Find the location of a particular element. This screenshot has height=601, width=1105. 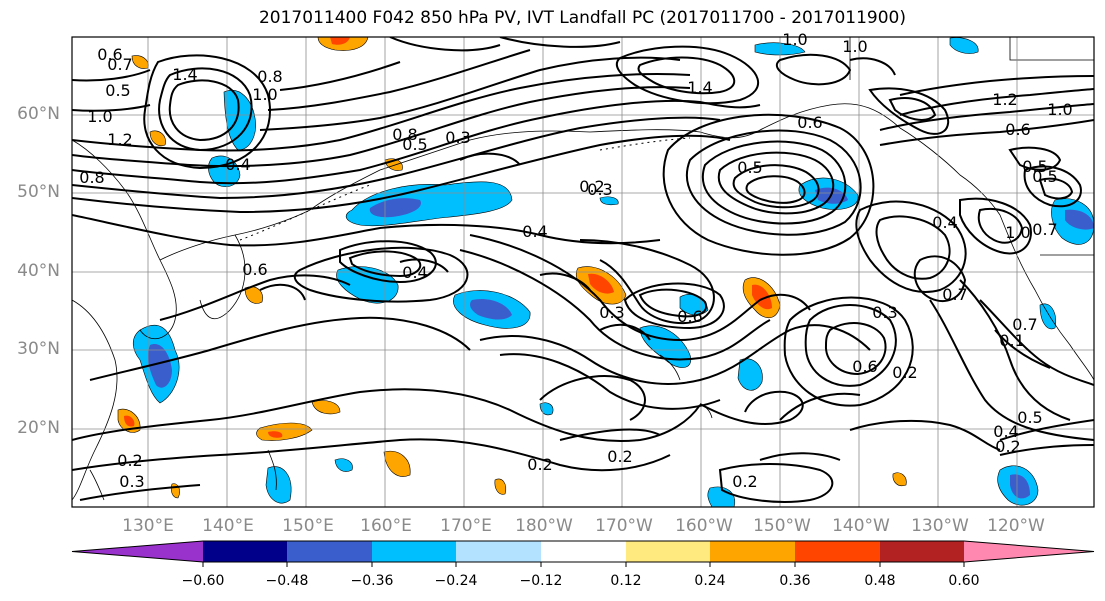

lon-label: 180°W is located at coordinates (544, 526).